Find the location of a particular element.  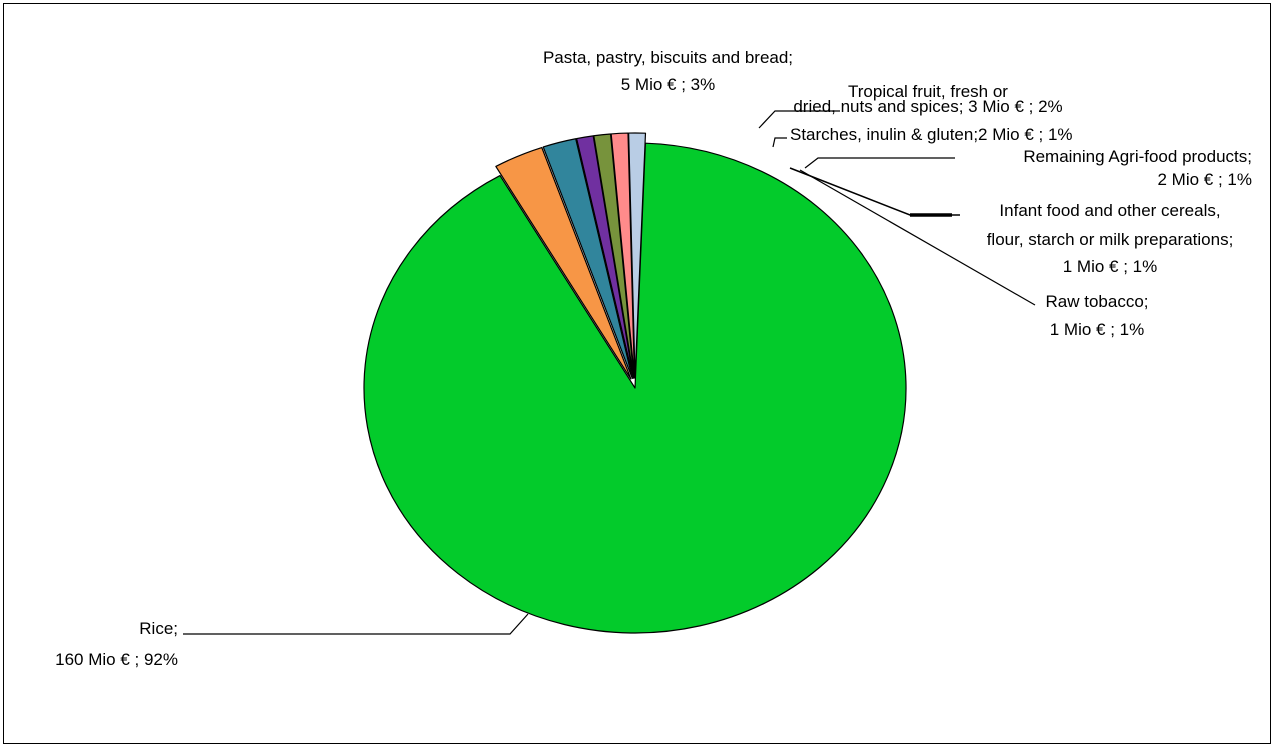

slice-label: Starches, inulin & gluten;2 Mio € ; 1% is located at coordinates (931, 134).